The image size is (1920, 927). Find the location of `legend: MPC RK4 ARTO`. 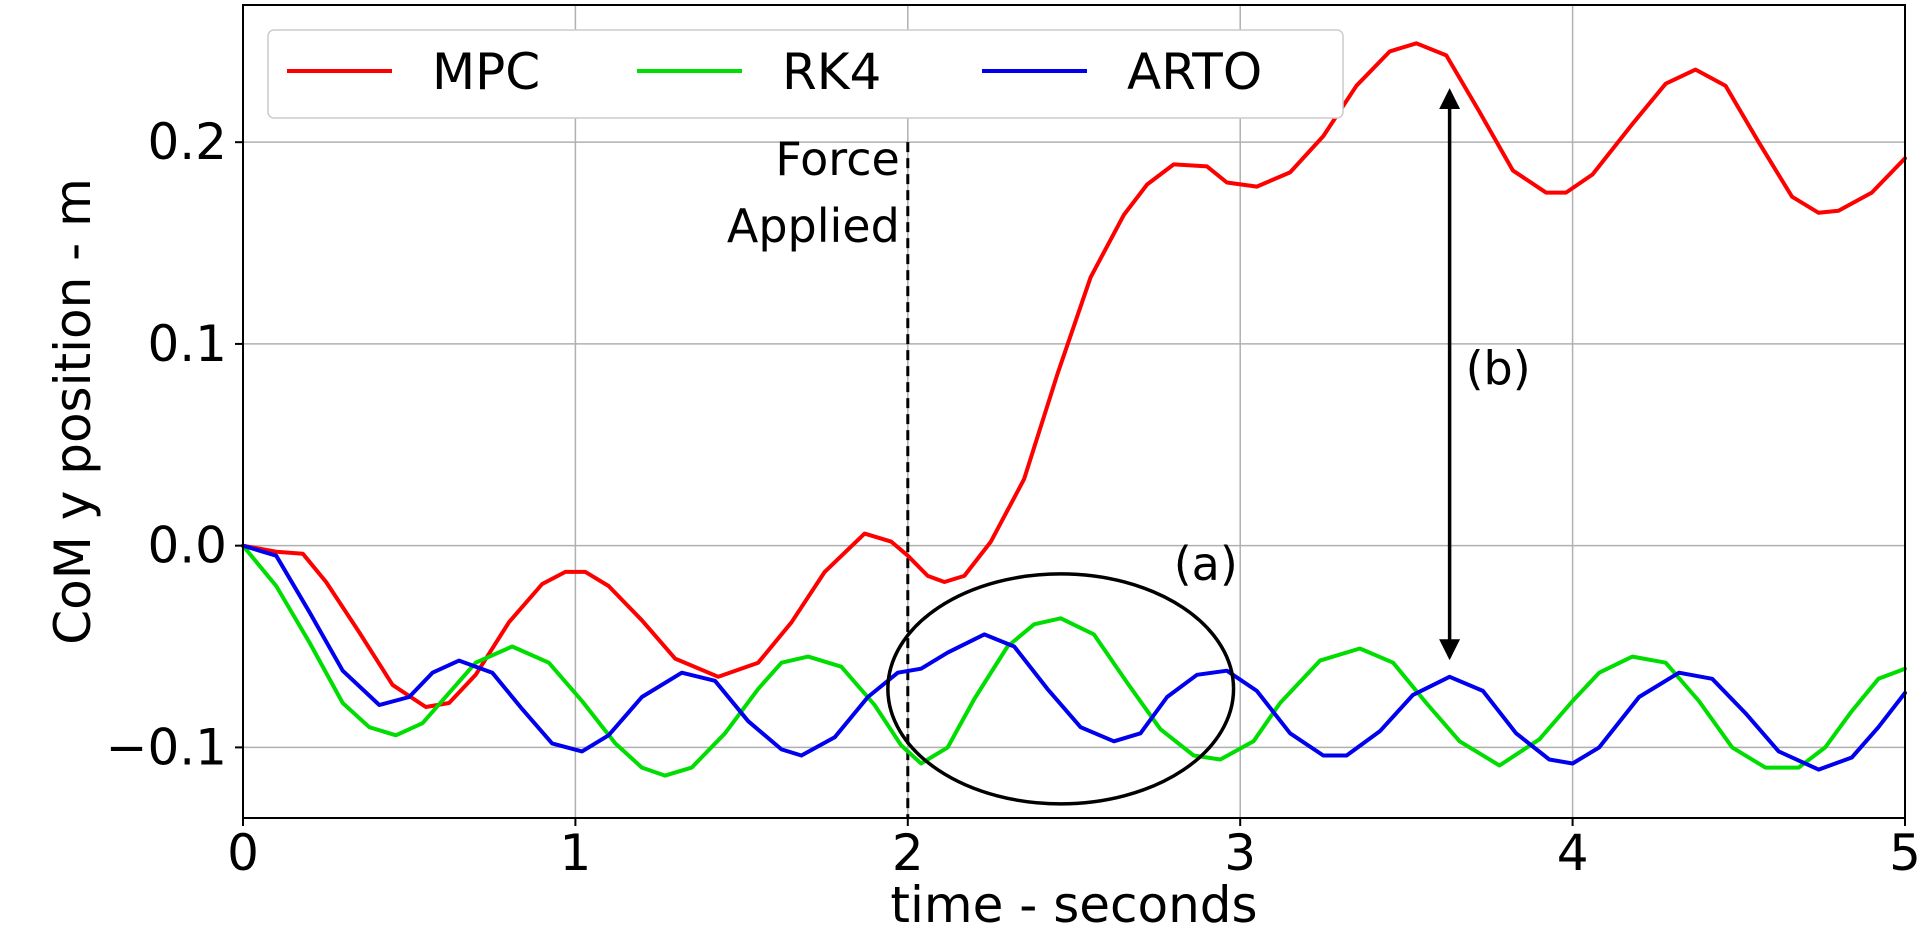

legend: MPC RK4 ARTO is located at coordinates (805, 74).